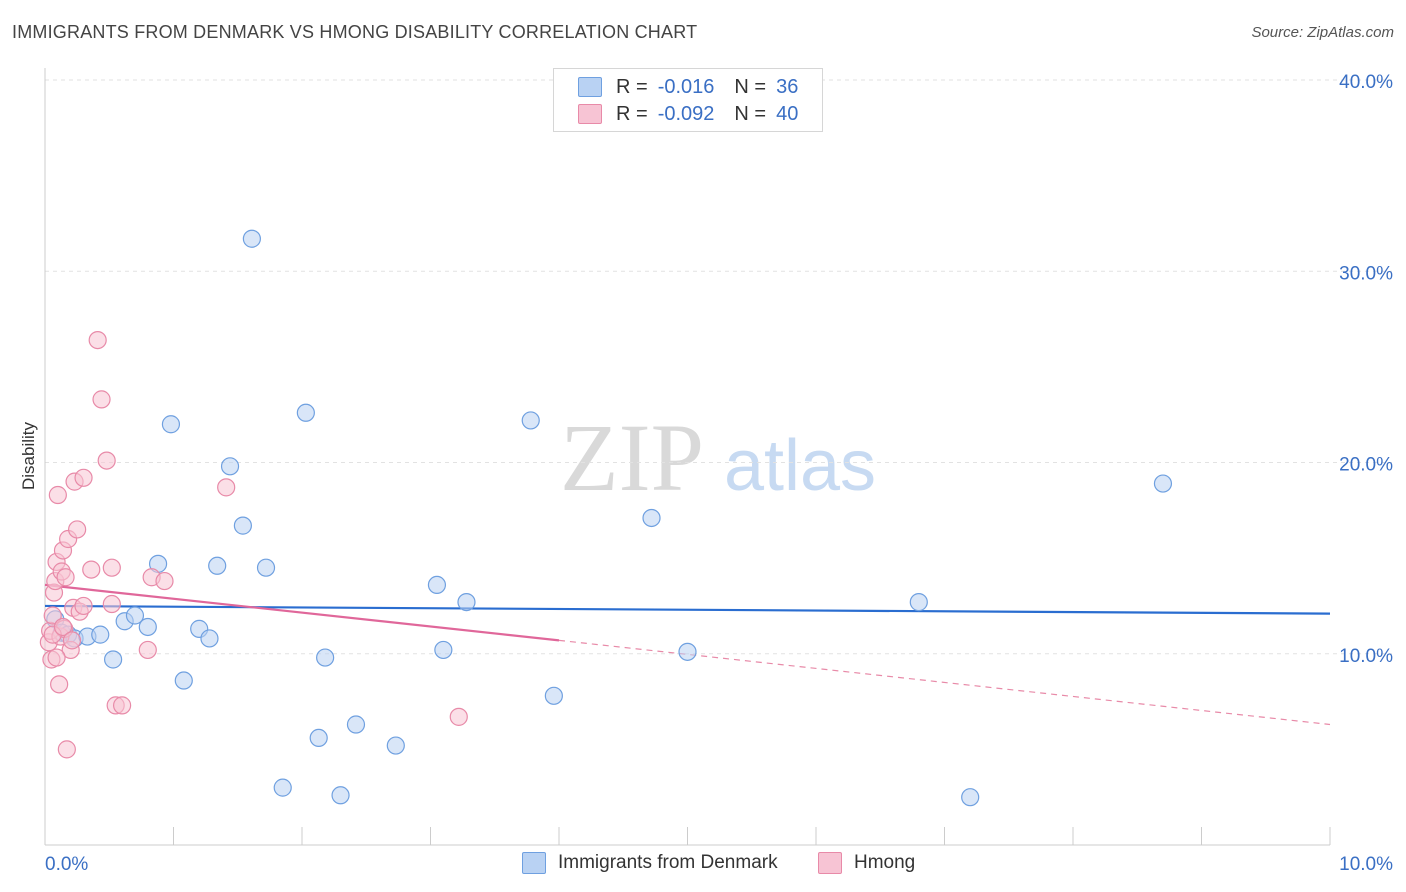  I want to click on source-credit: Source: ZipAtlas.com, so click(1322, 32).